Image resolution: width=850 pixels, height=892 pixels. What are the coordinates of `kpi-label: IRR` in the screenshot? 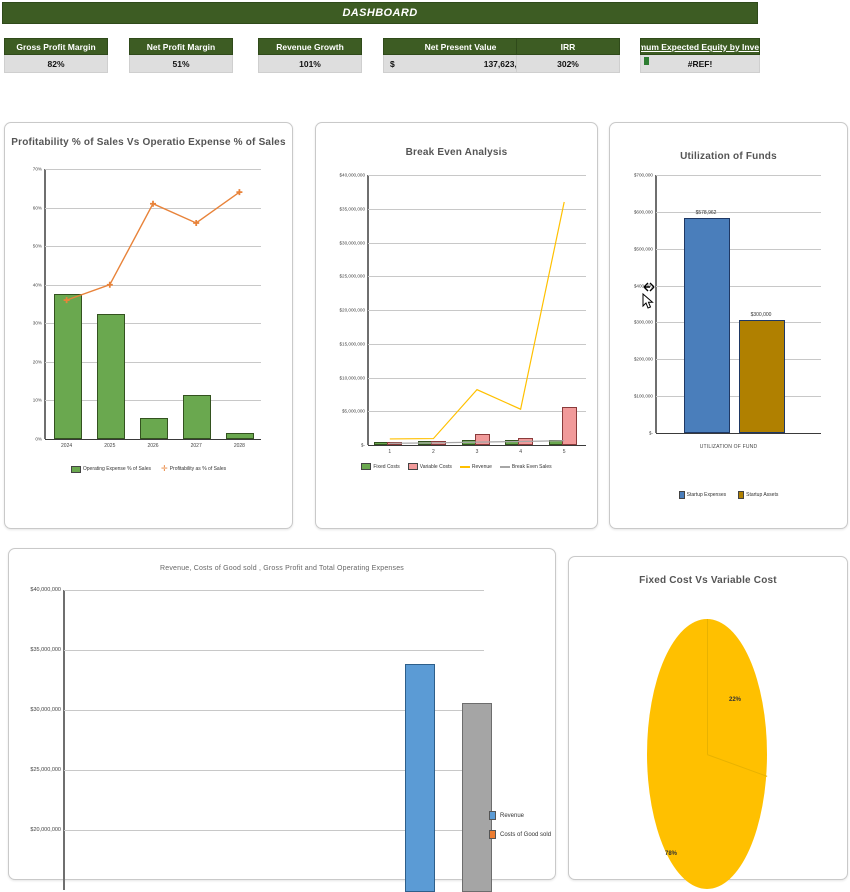 It's located at (568, 46).